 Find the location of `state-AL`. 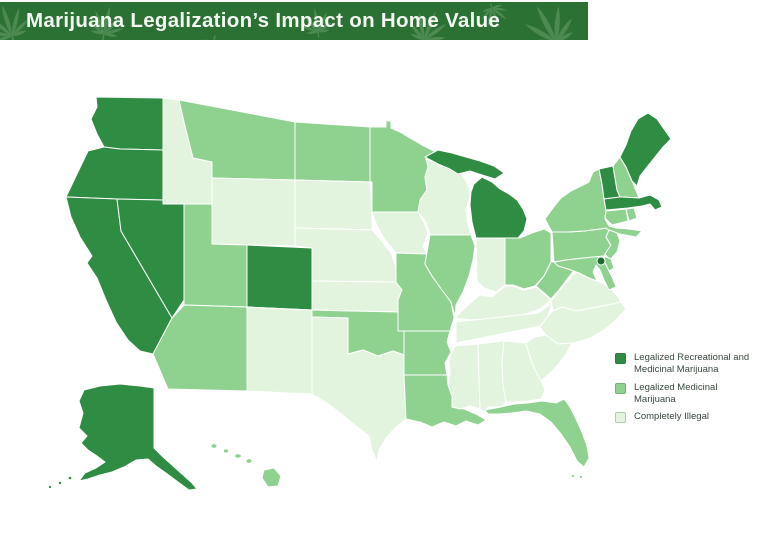

state-AL is located at coordinates (492, 376).